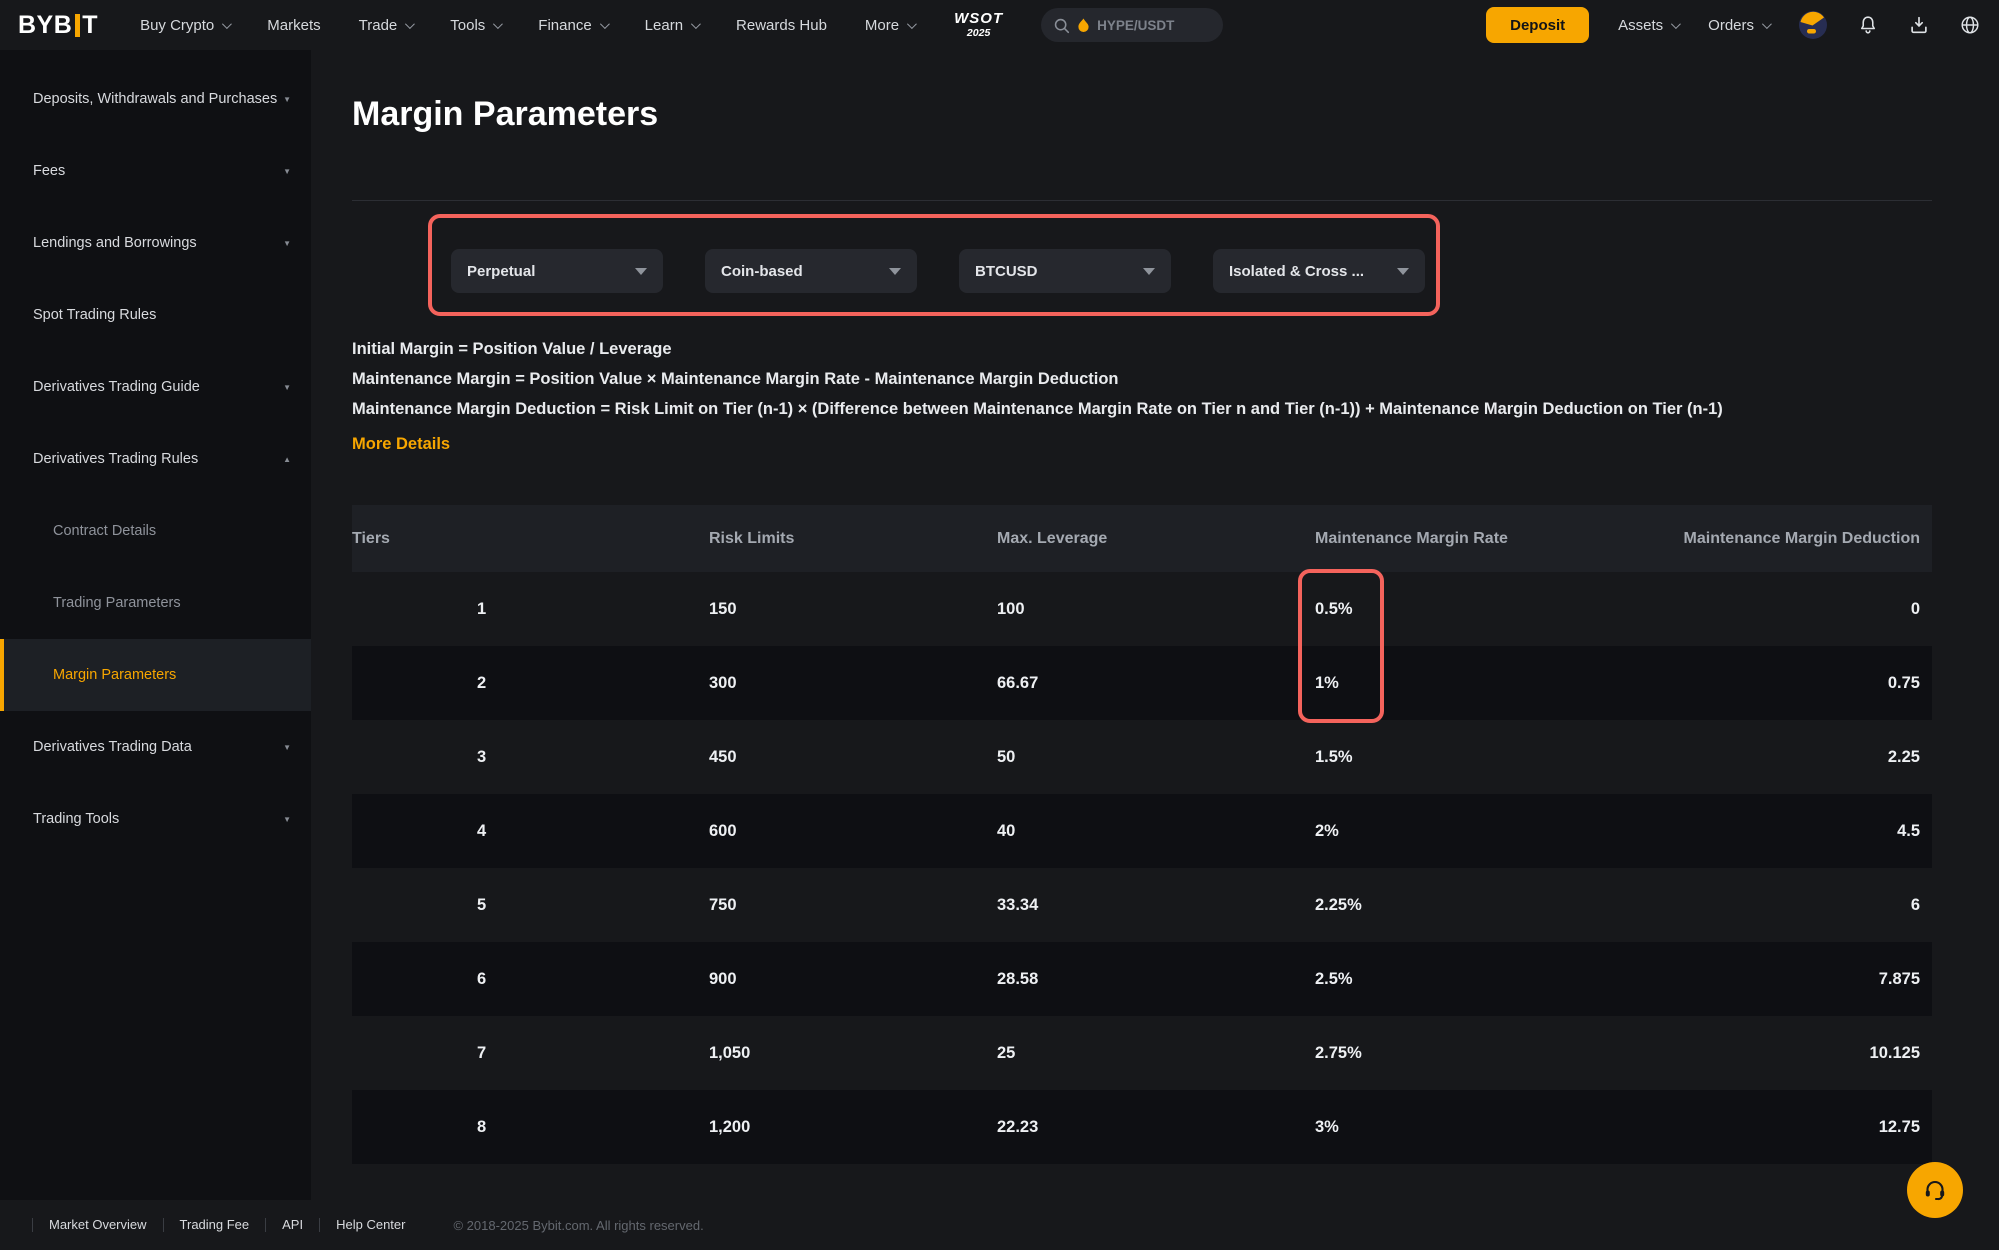 This screenshot has width=1999, height=1250. What do you see at coordinates (97, 1225) in the screenshot?
I see `footer-link: Market Overview` at bounding box center [97, 1225].